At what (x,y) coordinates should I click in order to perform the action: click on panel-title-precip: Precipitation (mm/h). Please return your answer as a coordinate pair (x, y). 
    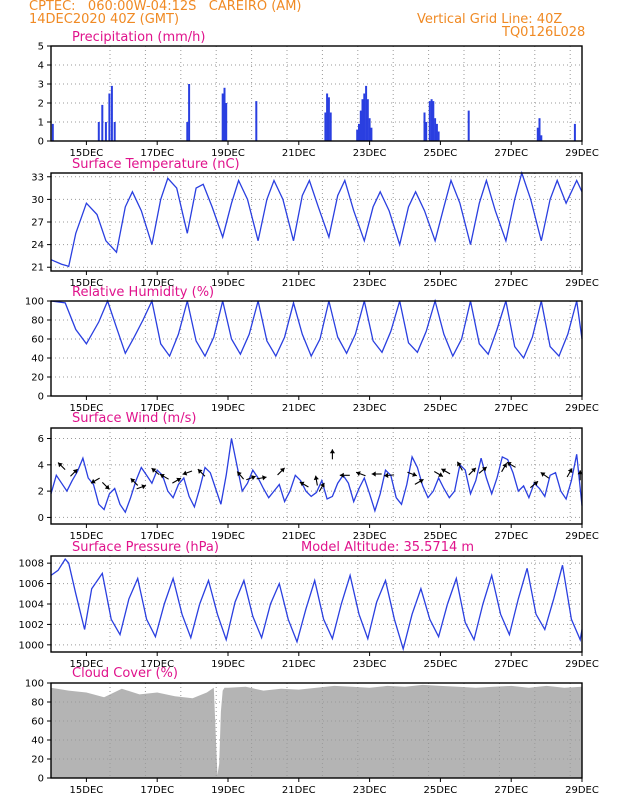
    Looking at the image, I should click on (138, 37).